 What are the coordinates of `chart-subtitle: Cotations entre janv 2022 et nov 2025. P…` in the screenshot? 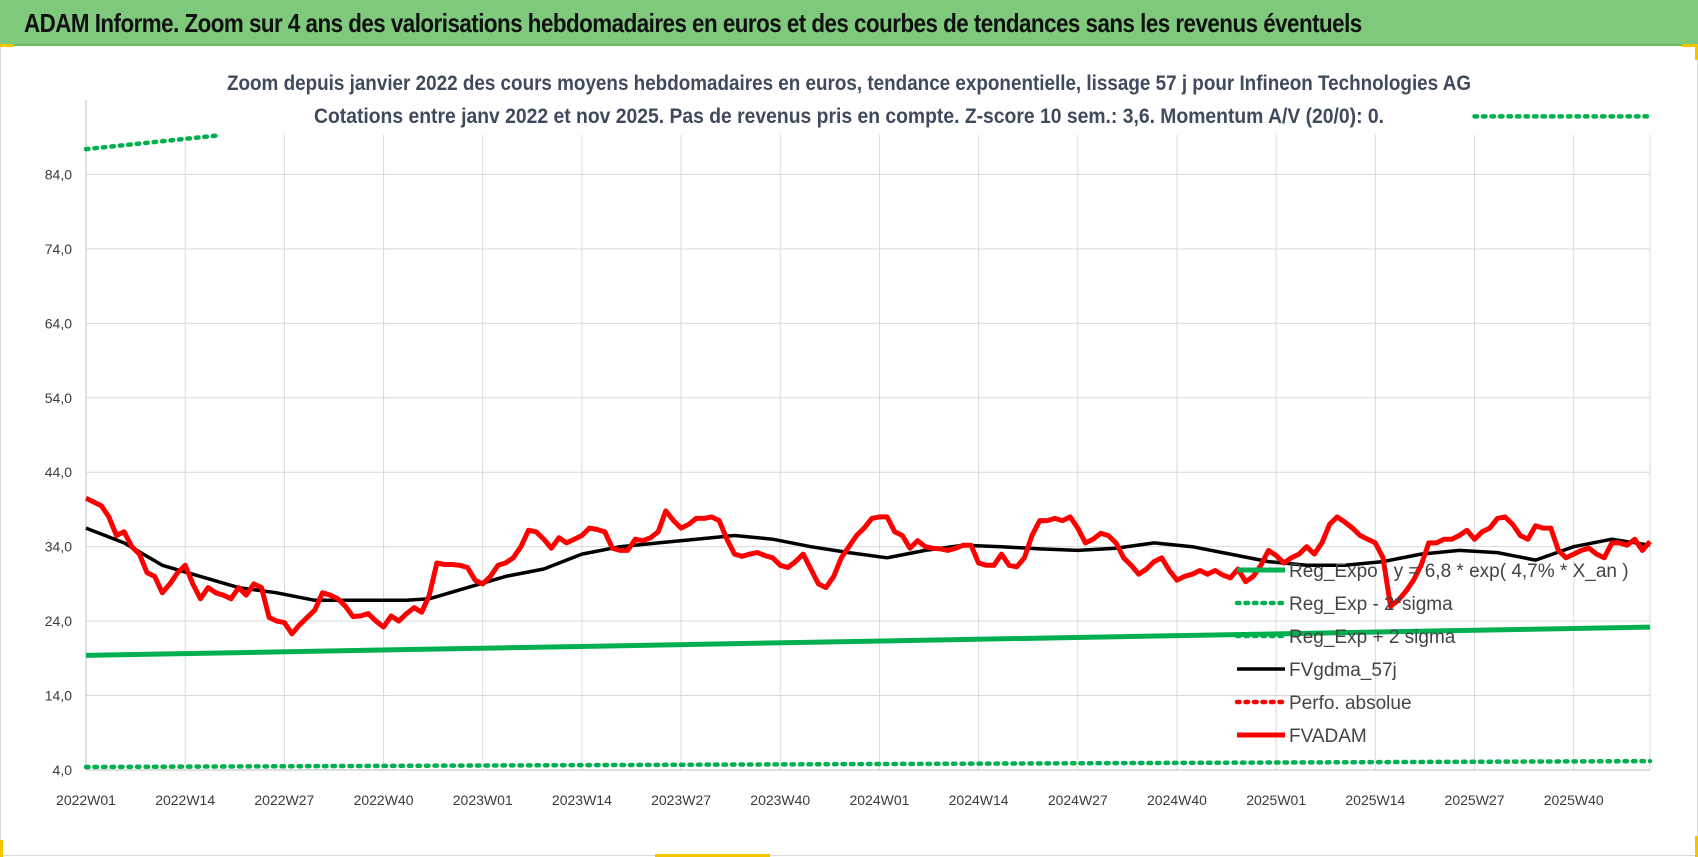 It's located at (849, 116).